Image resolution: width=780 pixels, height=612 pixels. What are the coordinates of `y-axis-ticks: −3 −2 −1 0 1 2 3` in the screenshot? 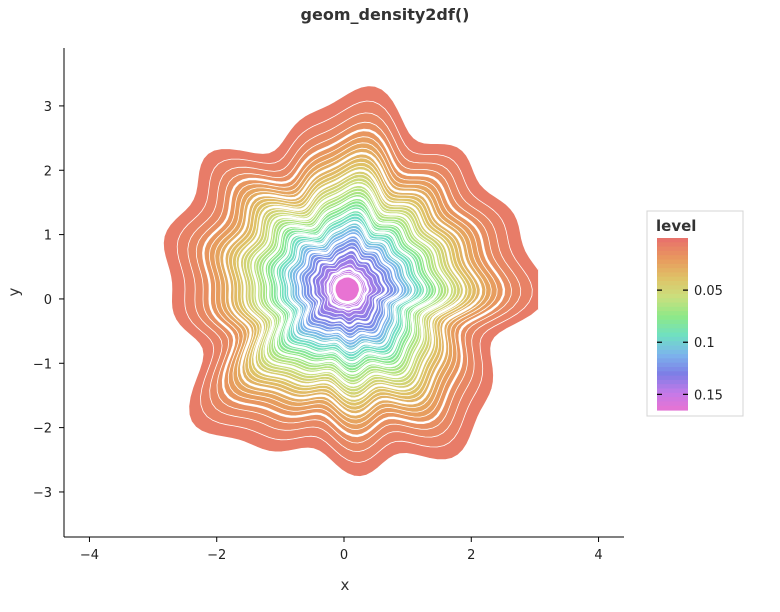 It's located at (48, 300).